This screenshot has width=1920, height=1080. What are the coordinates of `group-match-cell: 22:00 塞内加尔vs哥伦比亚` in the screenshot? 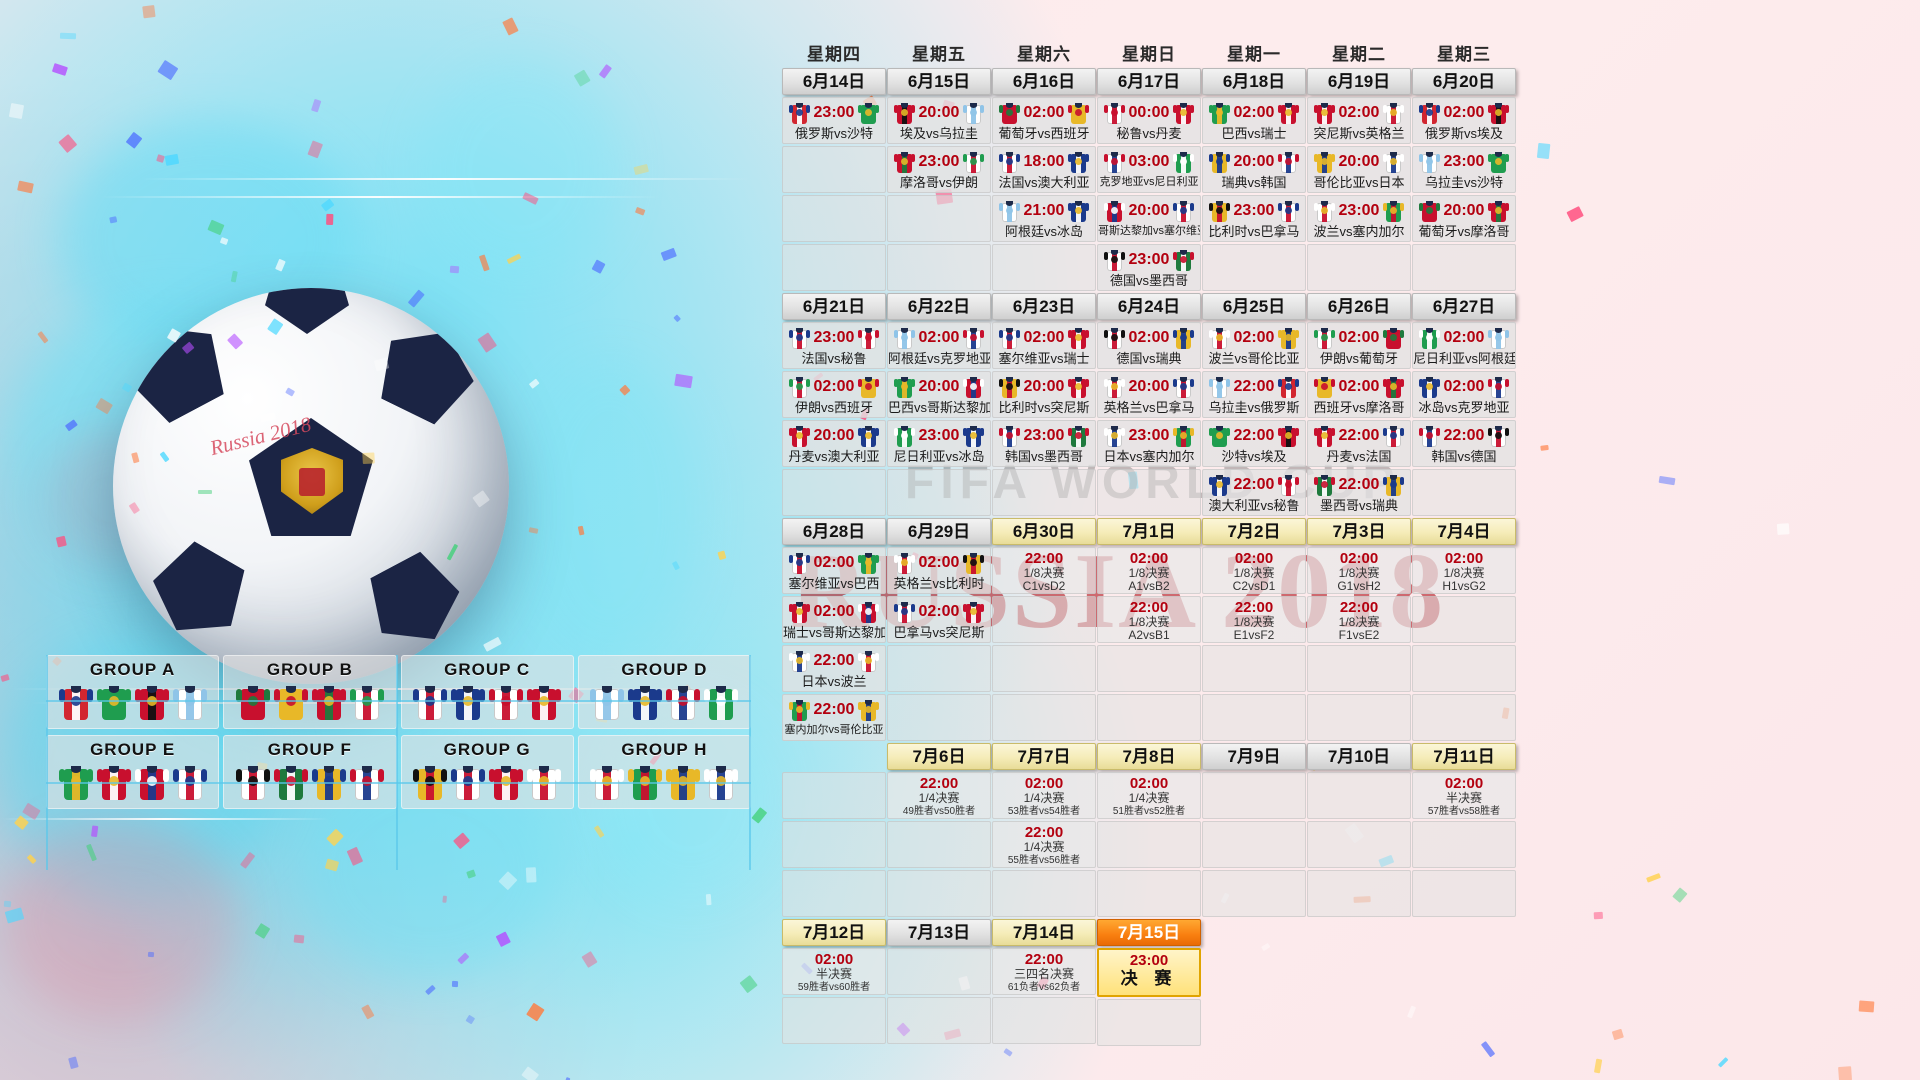 It's located at (834, 717).